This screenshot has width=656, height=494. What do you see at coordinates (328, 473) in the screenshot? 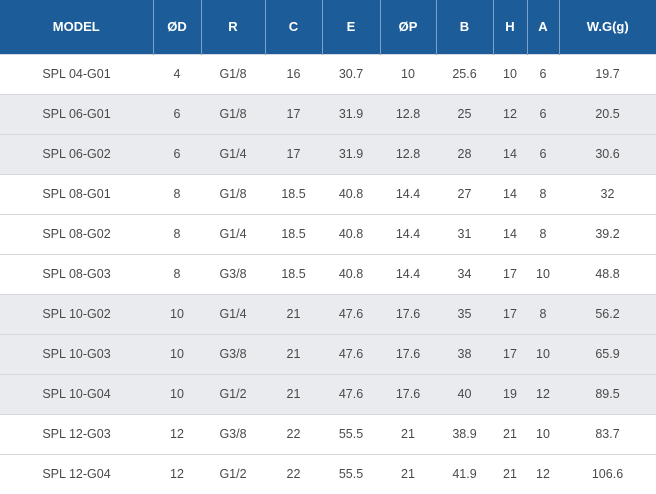
I see `table-row: SPL 12-G04 12 G1/2 22 55.5 21 41.9 21 12 106.6` at bounding box center [328, 473].